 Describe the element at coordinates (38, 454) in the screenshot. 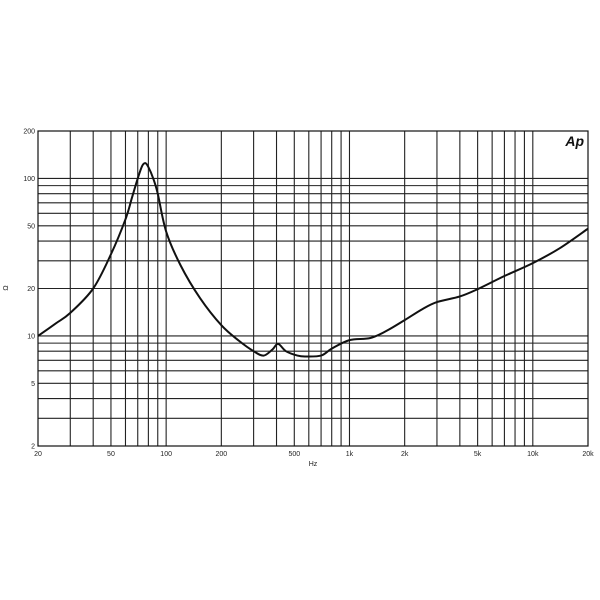

I see `x-tick-label: 20` at that location.